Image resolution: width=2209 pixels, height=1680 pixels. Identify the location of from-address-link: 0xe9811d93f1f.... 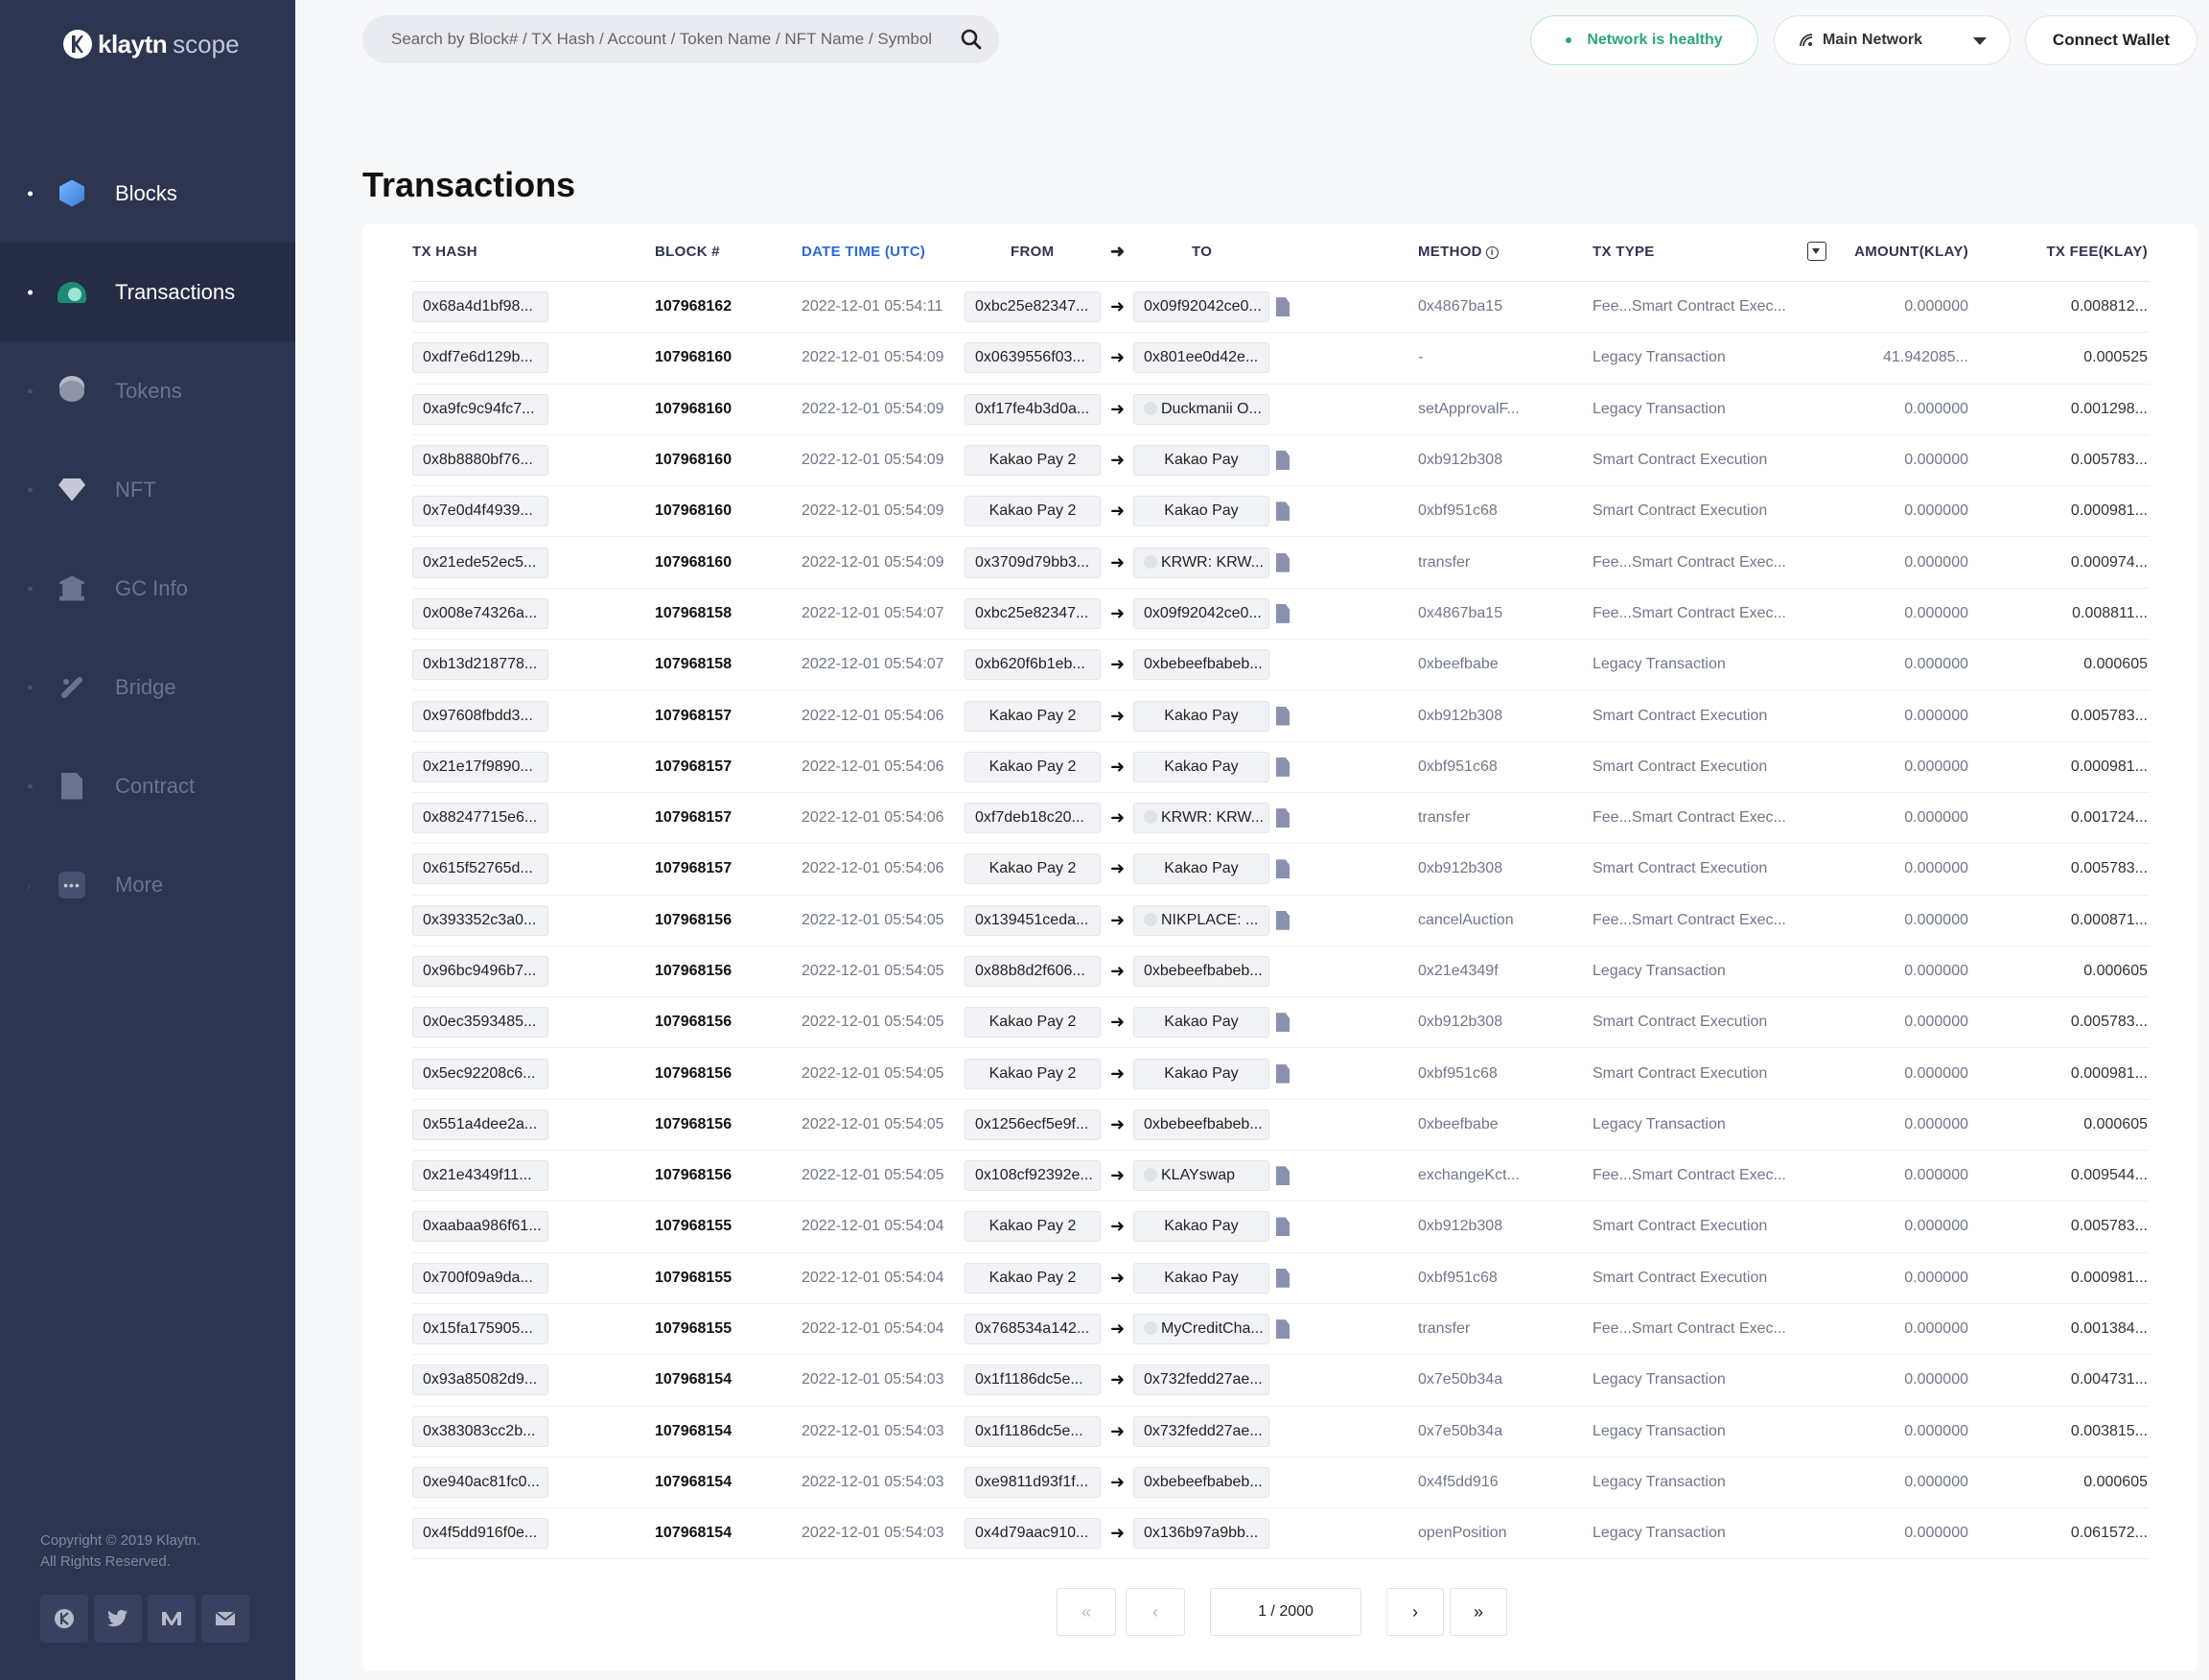
(1033, 1482).